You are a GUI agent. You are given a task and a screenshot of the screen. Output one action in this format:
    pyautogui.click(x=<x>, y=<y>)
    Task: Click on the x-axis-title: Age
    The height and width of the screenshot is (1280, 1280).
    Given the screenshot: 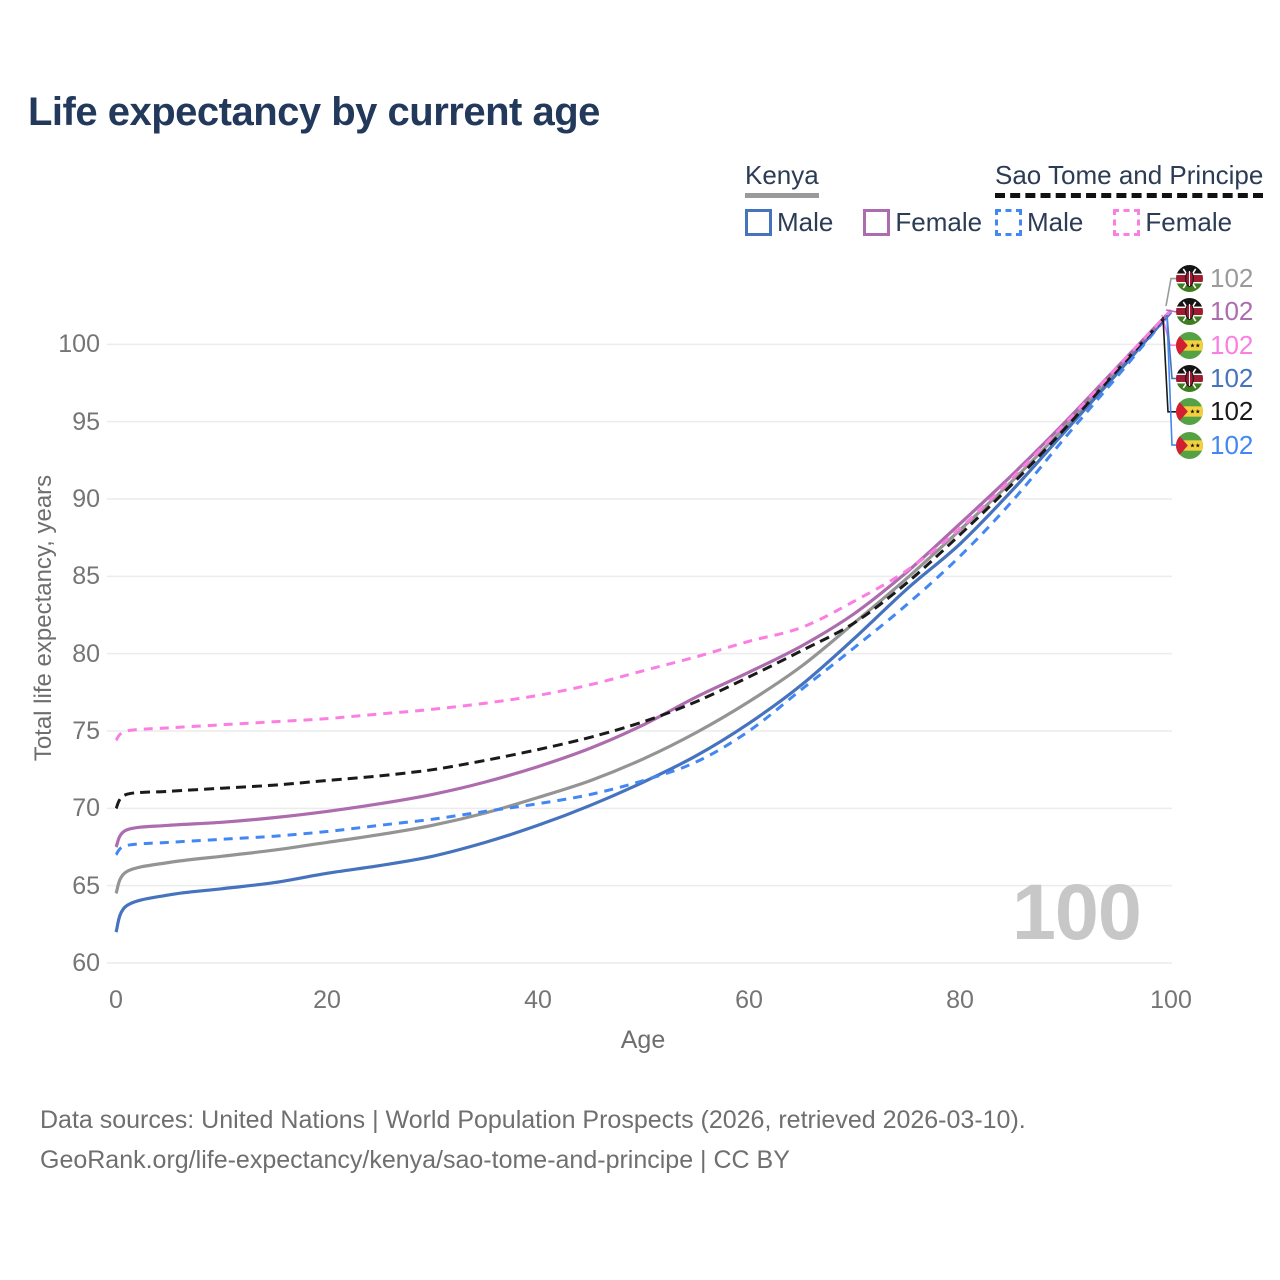 What is the action you would take?
    pyautogui.click(x=643, y=1040)
    